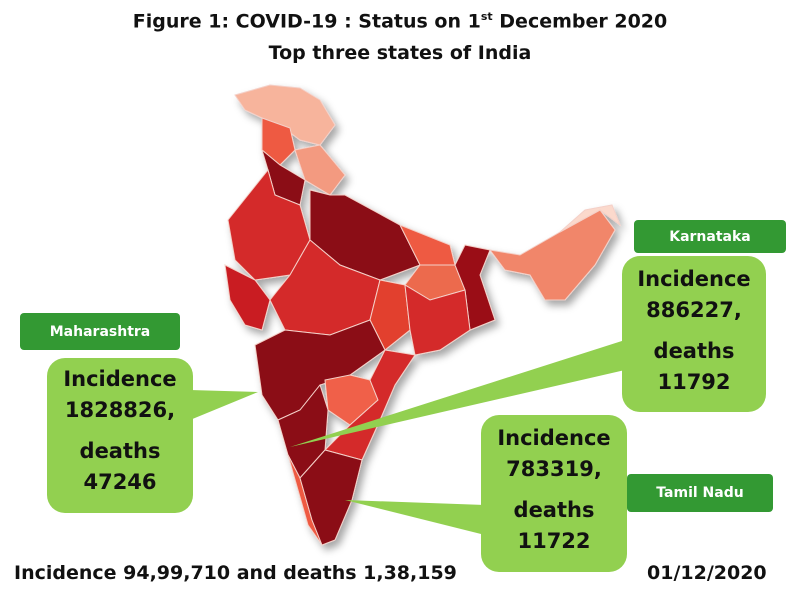 The height and width of the screenshot is (600, 800). I want to click on deaths-value: 11792, so click(694, 382).